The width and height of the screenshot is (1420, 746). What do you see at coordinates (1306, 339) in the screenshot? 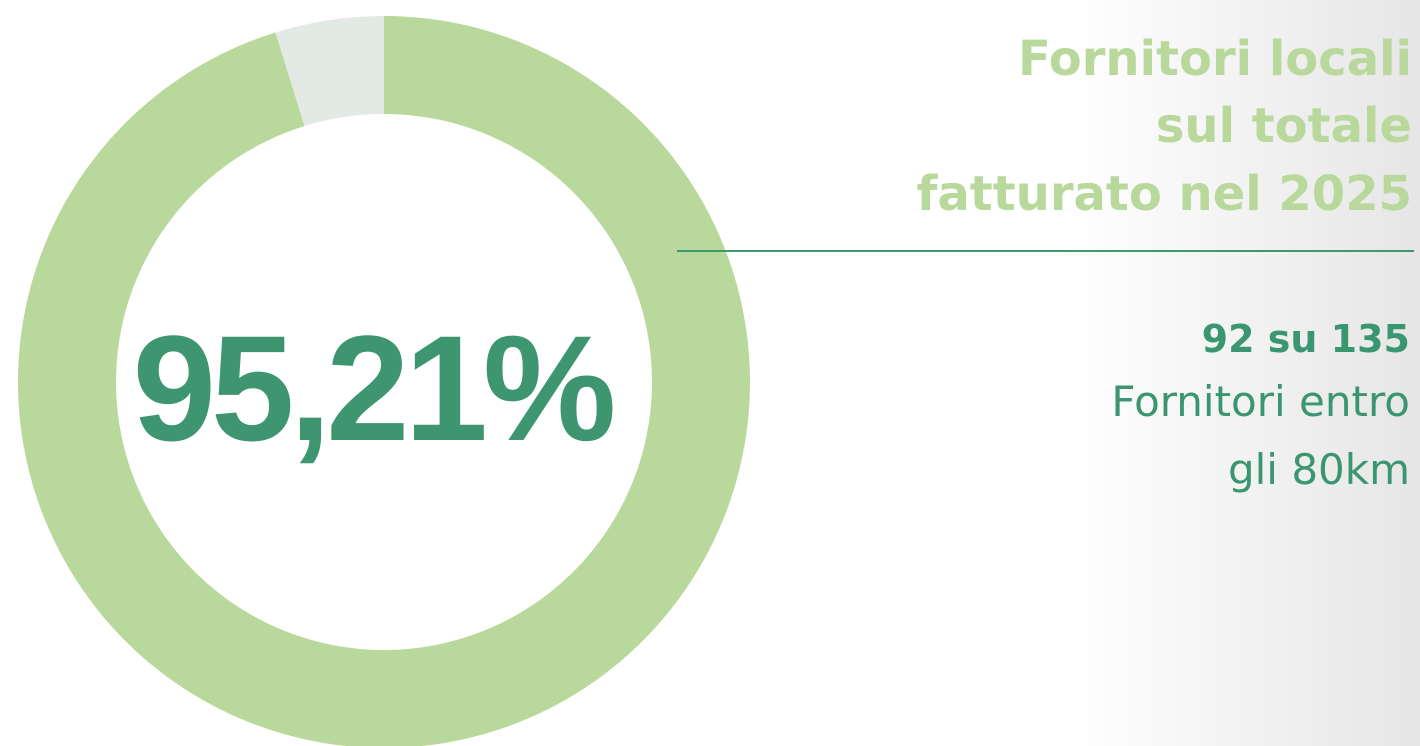
I see `annotation: 92 su 135` at bounding box center [1306, 339].